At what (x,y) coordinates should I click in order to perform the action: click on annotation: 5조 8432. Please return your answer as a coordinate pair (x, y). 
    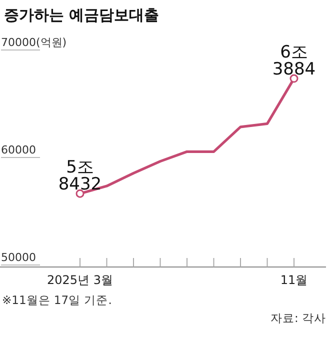
    Looking at the image, I should click on (80, 176).